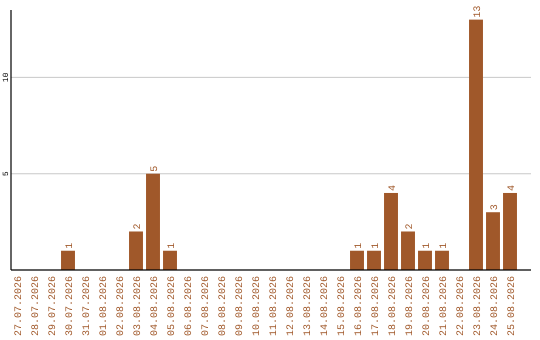  I want to click on x-tick-label: 19.08.2026, so click(410, 306).